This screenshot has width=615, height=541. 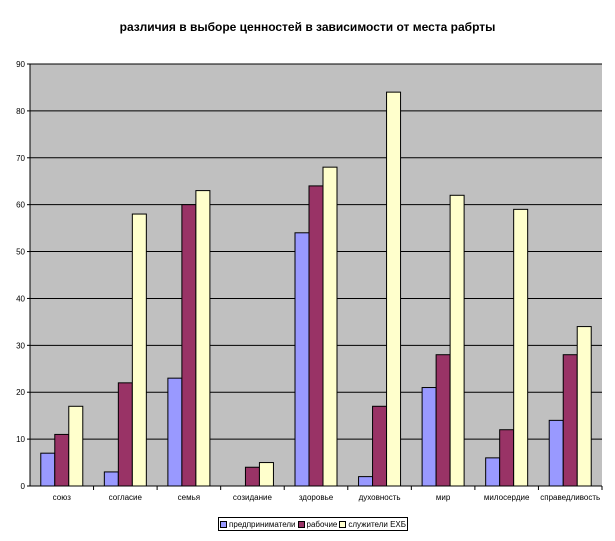 What do you see at coordinates (23, 486) in the screenshot?
I see `y-tick-label: 0` at bounding box center [23, 486].